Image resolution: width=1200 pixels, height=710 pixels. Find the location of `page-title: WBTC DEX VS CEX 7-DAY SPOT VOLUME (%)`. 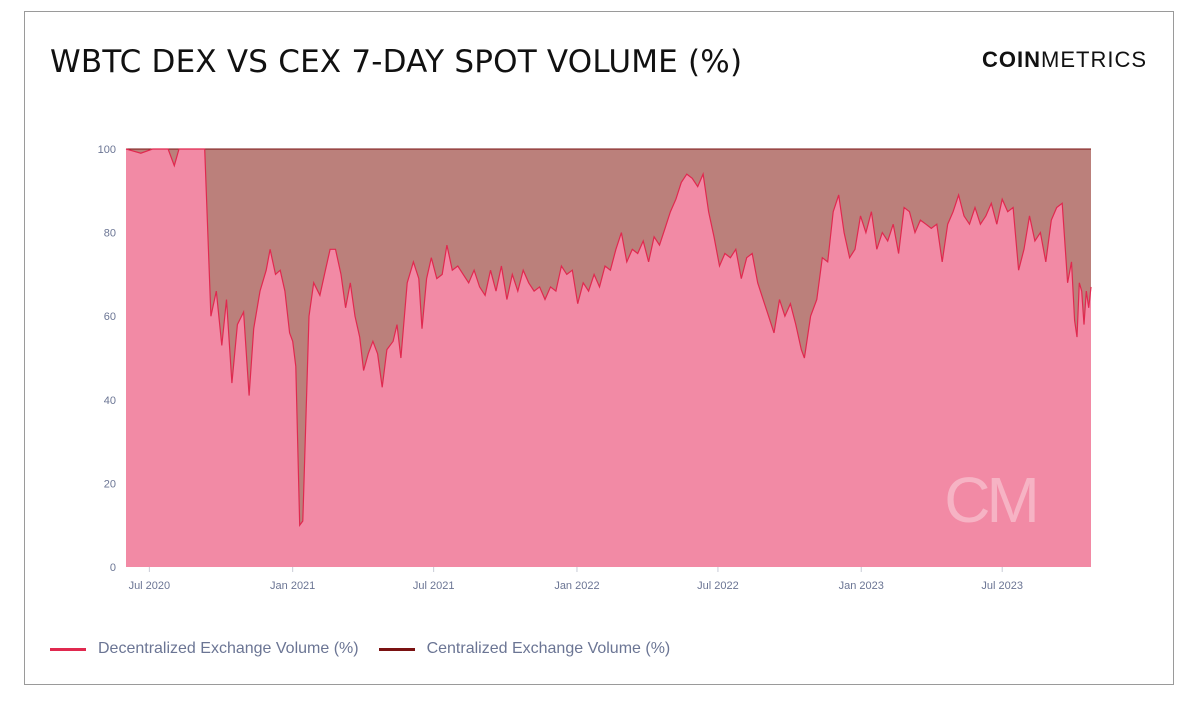

page-title: WBTC DEX VS CEX 7-DAY SPOT VOLUME (%) is located at coordinates (396, 62).